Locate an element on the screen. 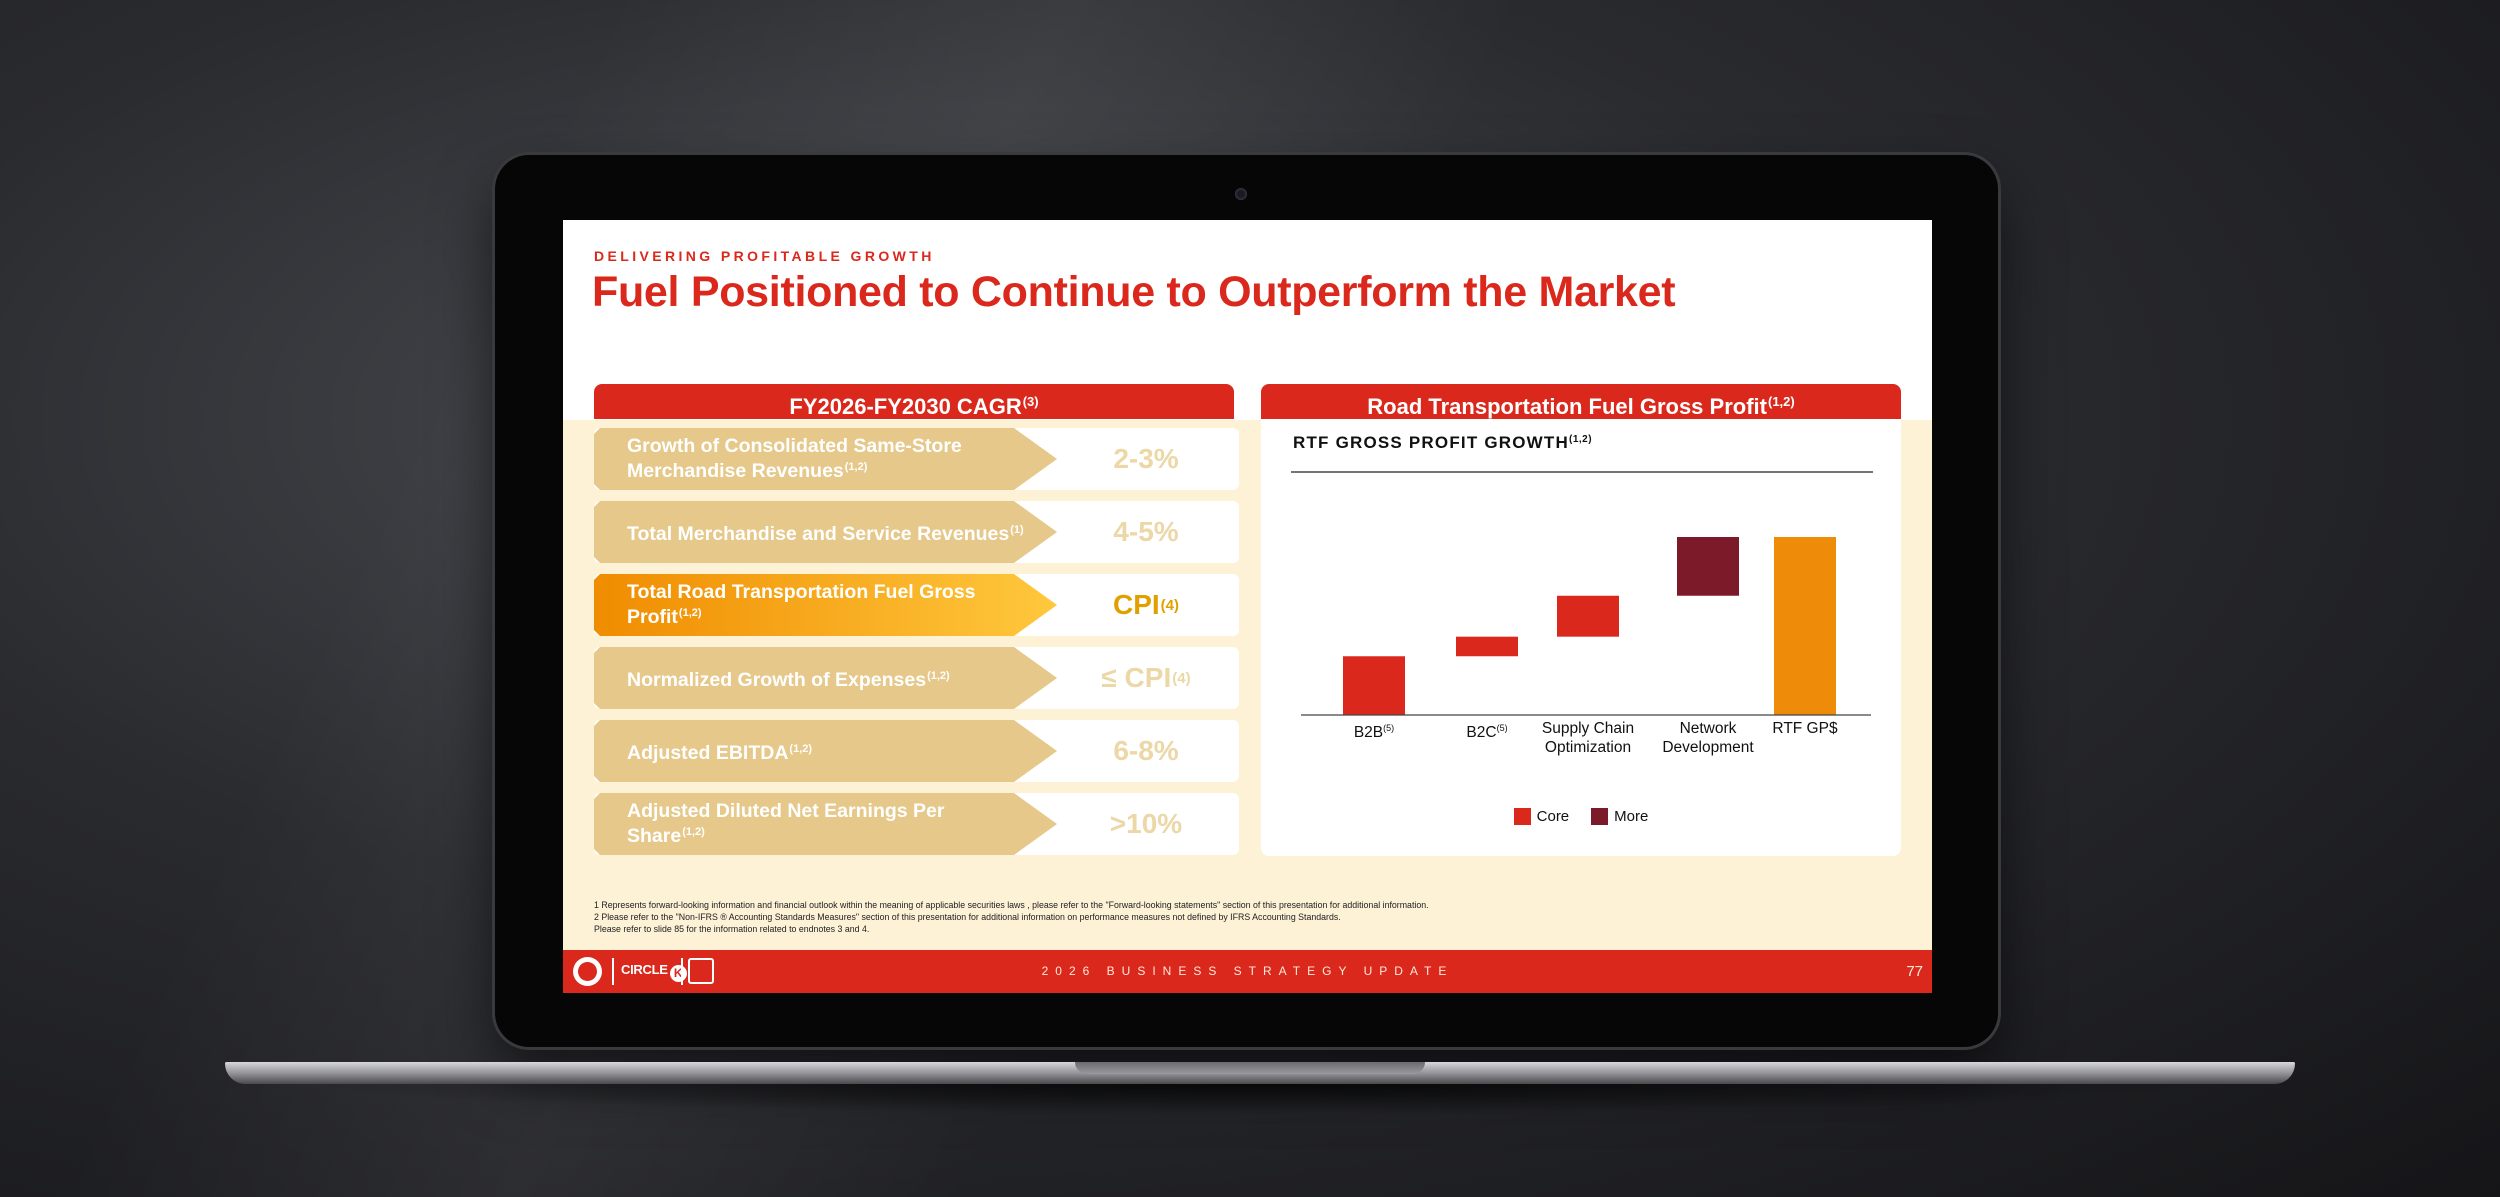  chart-title-text: RTF GROSS PROFIT GROWTH is located at coordinates (1431, 442).